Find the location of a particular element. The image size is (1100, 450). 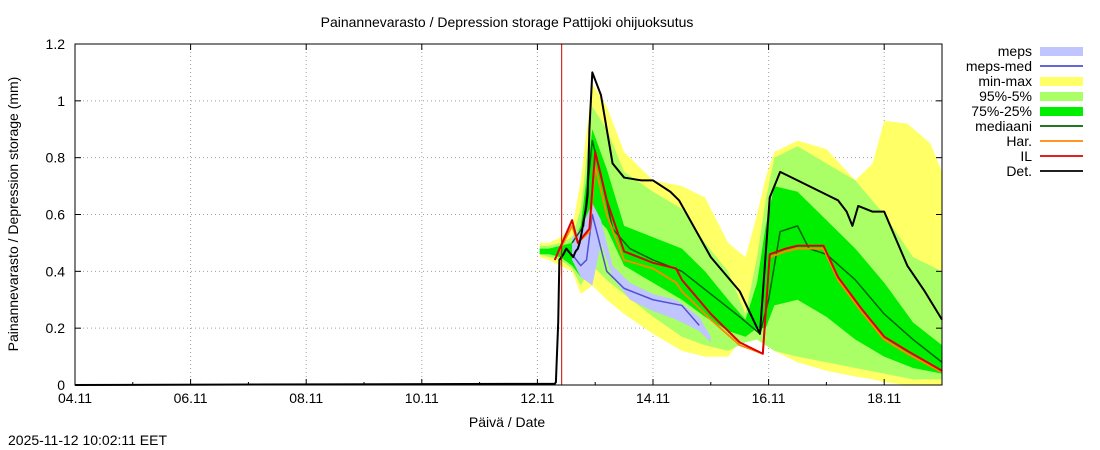

legend-label-det: Det. is located at coordinates (1019, 171).